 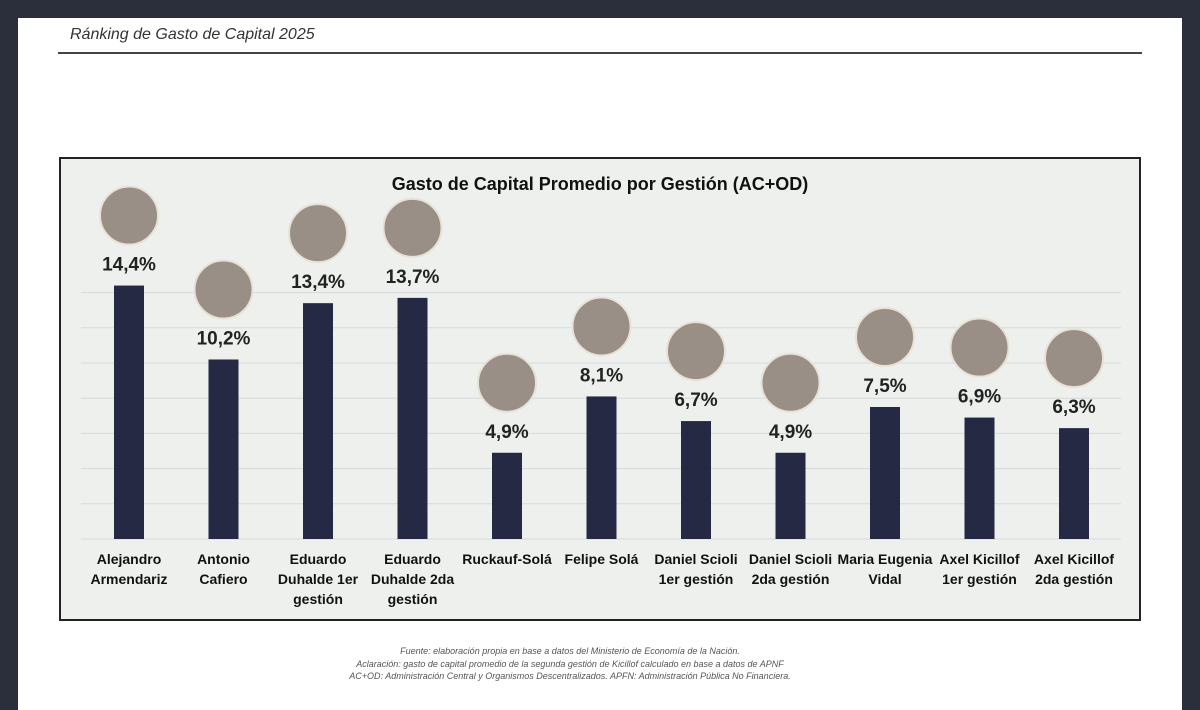 I want to click on x-tick-label: Eduardo Duhalde 2da gestión, so click(x=412, y=579).